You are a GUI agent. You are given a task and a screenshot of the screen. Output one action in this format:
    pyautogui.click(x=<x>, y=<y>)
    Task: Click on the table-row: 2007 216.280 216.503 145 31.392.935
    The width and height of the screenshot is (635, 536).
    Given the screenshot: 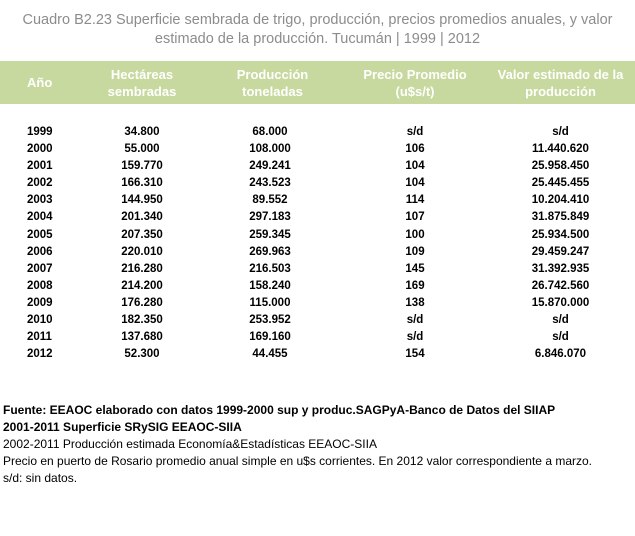 What is the action you would take?
    pyautogui.click(x=317, y=269)
    